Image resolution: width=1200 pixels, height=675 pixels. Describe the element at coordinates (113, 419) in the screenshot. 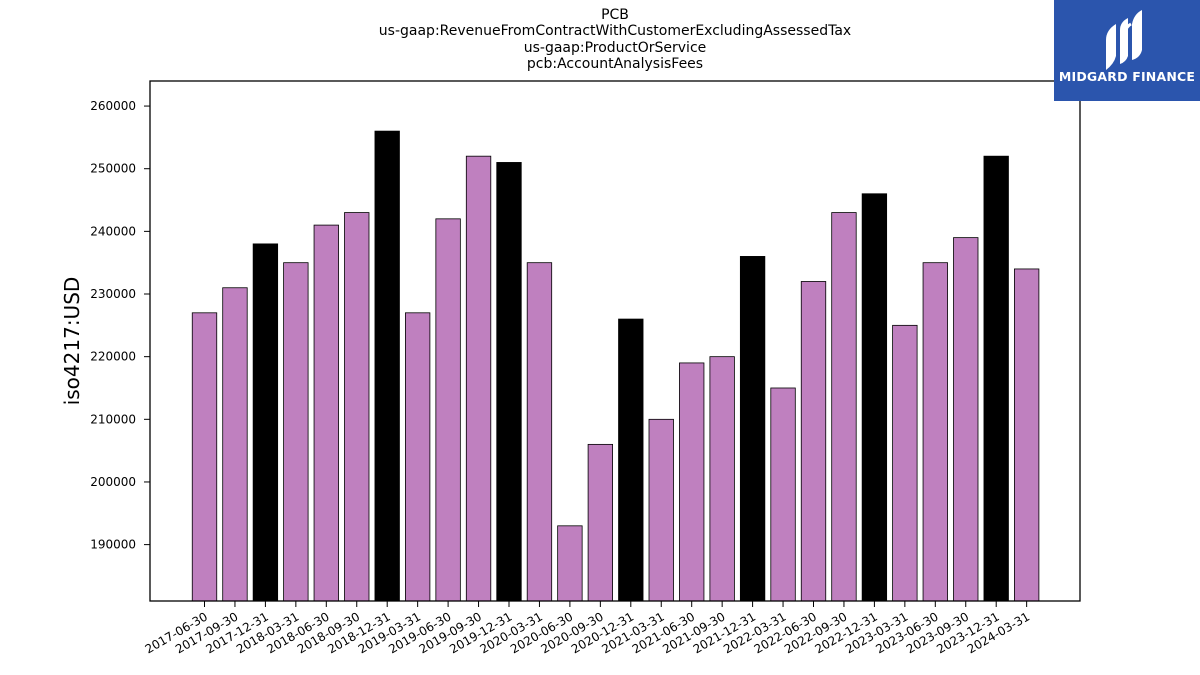

I see `y-tick-label-210000: 210000` at that location.